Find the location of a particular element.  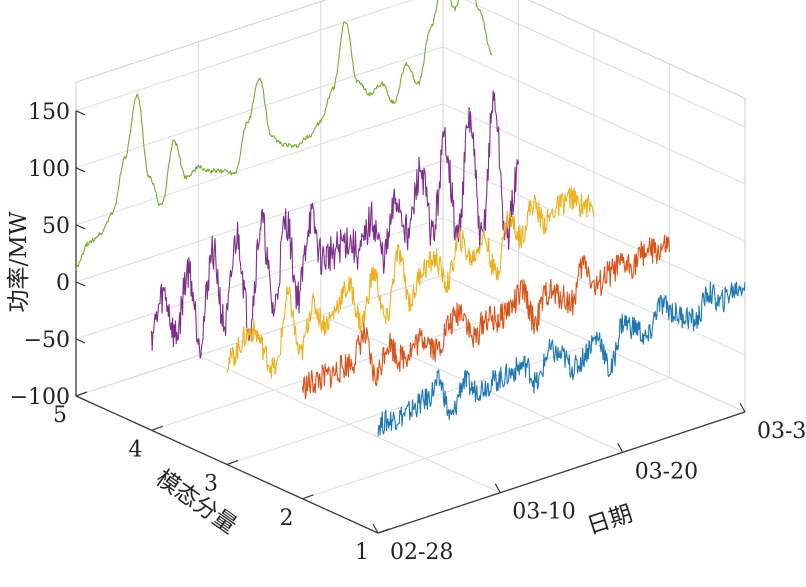

y-axis-title: 模态分量 is located at coordinates (196, 502).